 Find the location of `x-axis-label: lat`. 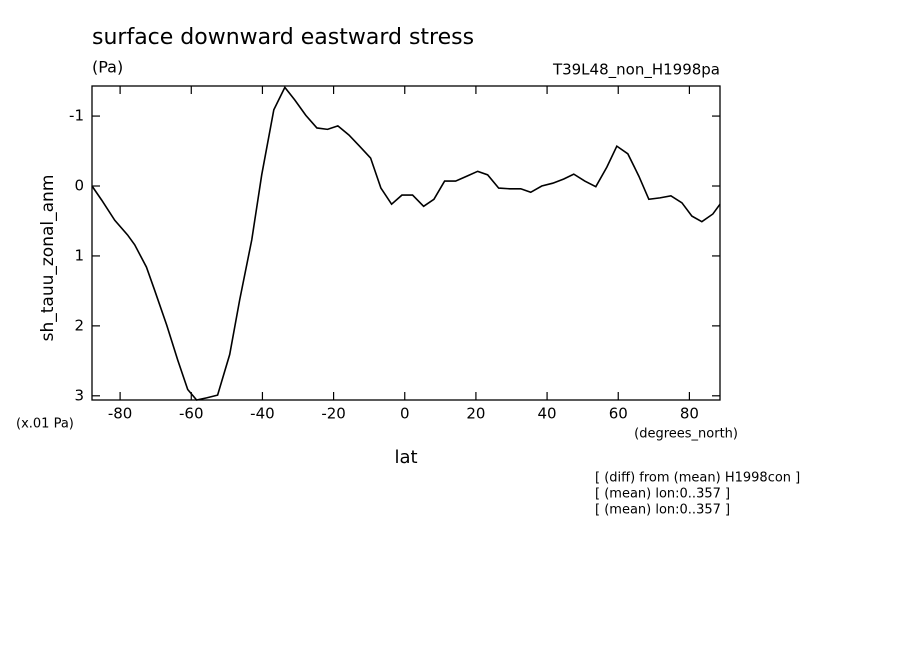

x-axis-label: lat is located at coordinates (405, 457).